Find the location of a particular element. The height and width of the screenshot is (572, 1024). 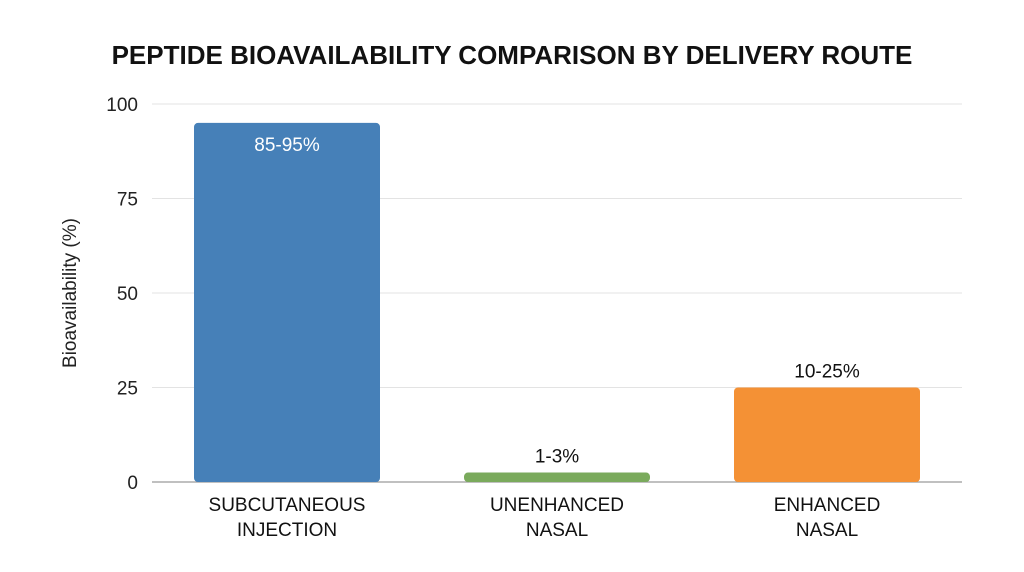

y-tick-label: 50 is located at coordinates (127, 294).